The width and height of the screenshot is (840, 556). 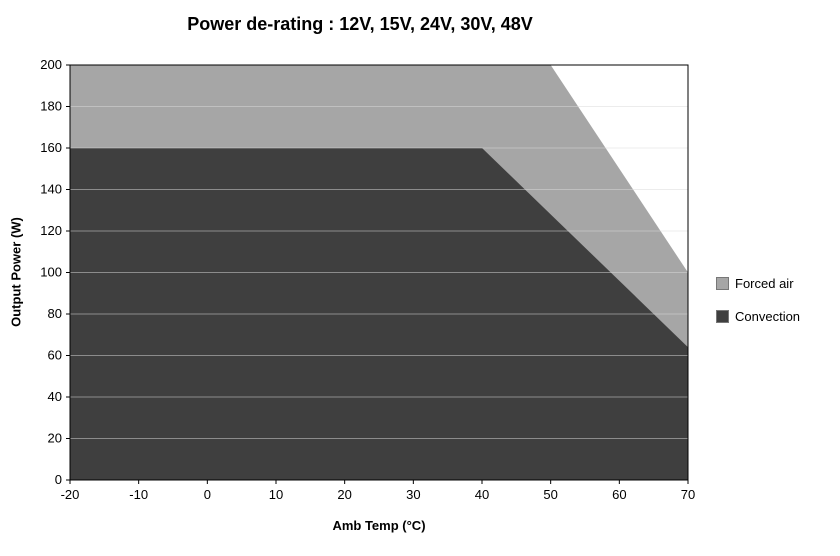 I want to click on x-tick-label: 10, so click(x=276, y=494).